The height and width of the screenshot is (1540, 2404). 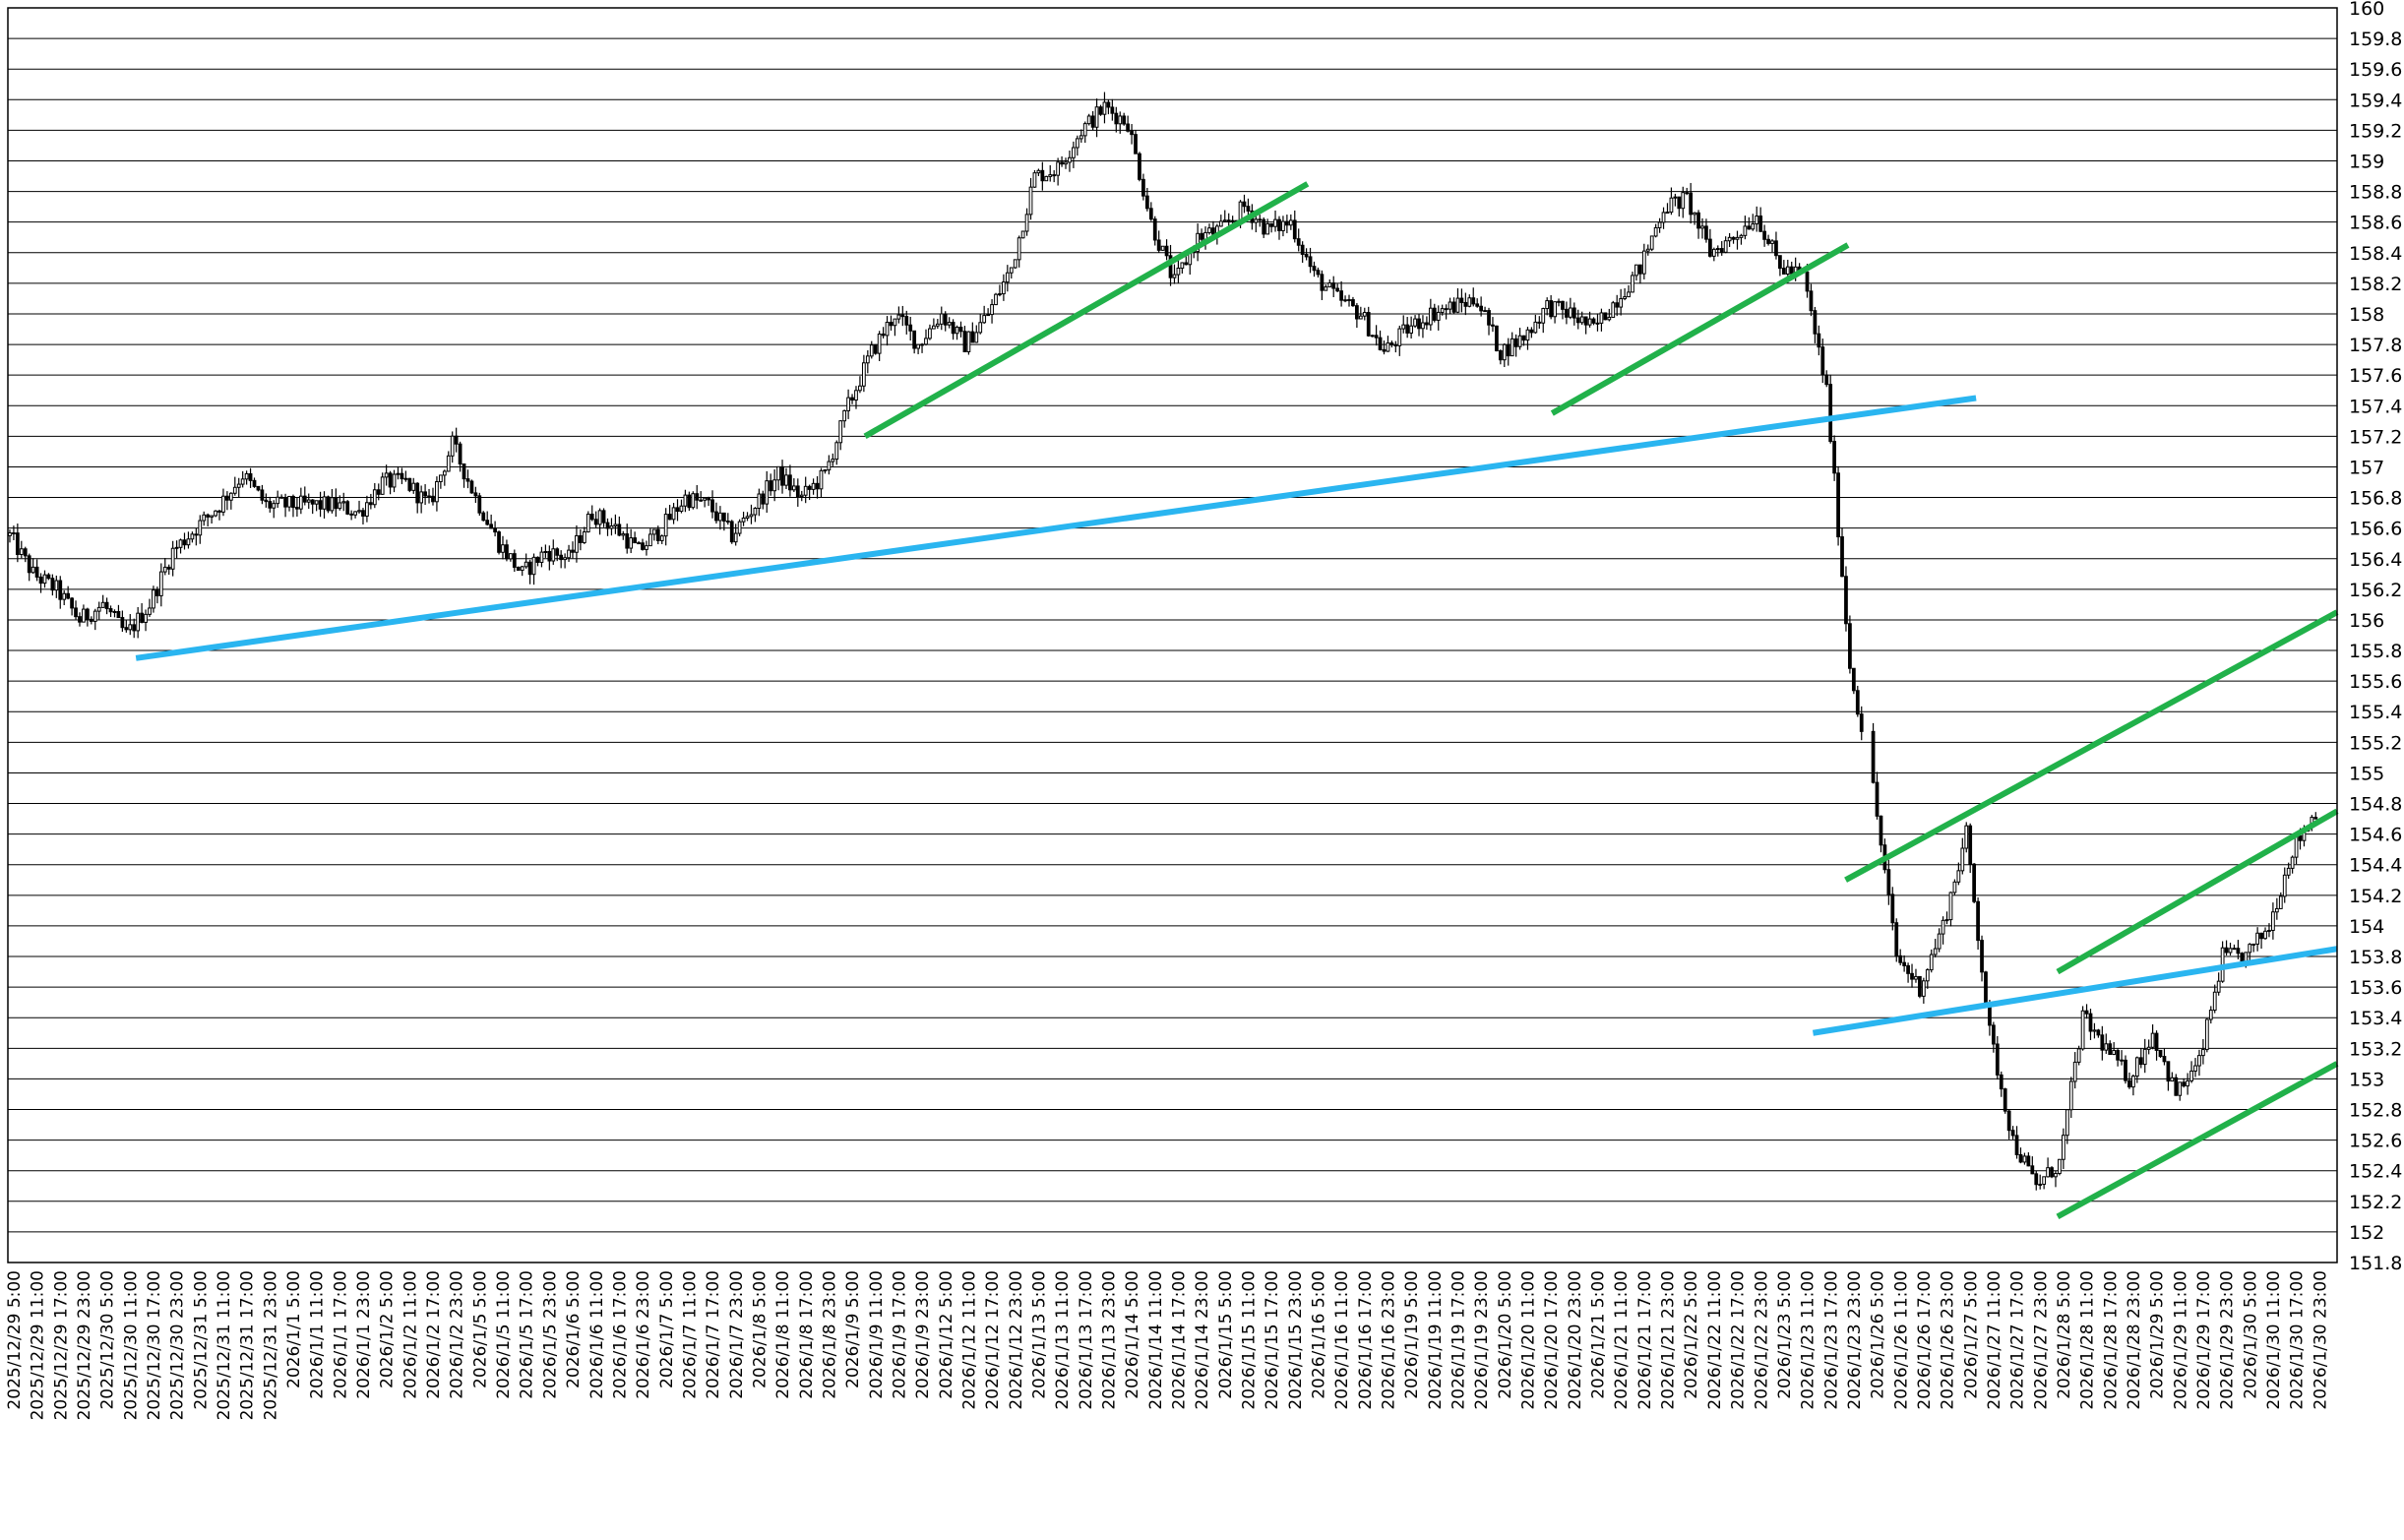 What do you see at coordinates (131, 1345) in the screenshot?
I see `x-tick-label: 2025/12/30 11:00` at bounding box center [131, 1345].